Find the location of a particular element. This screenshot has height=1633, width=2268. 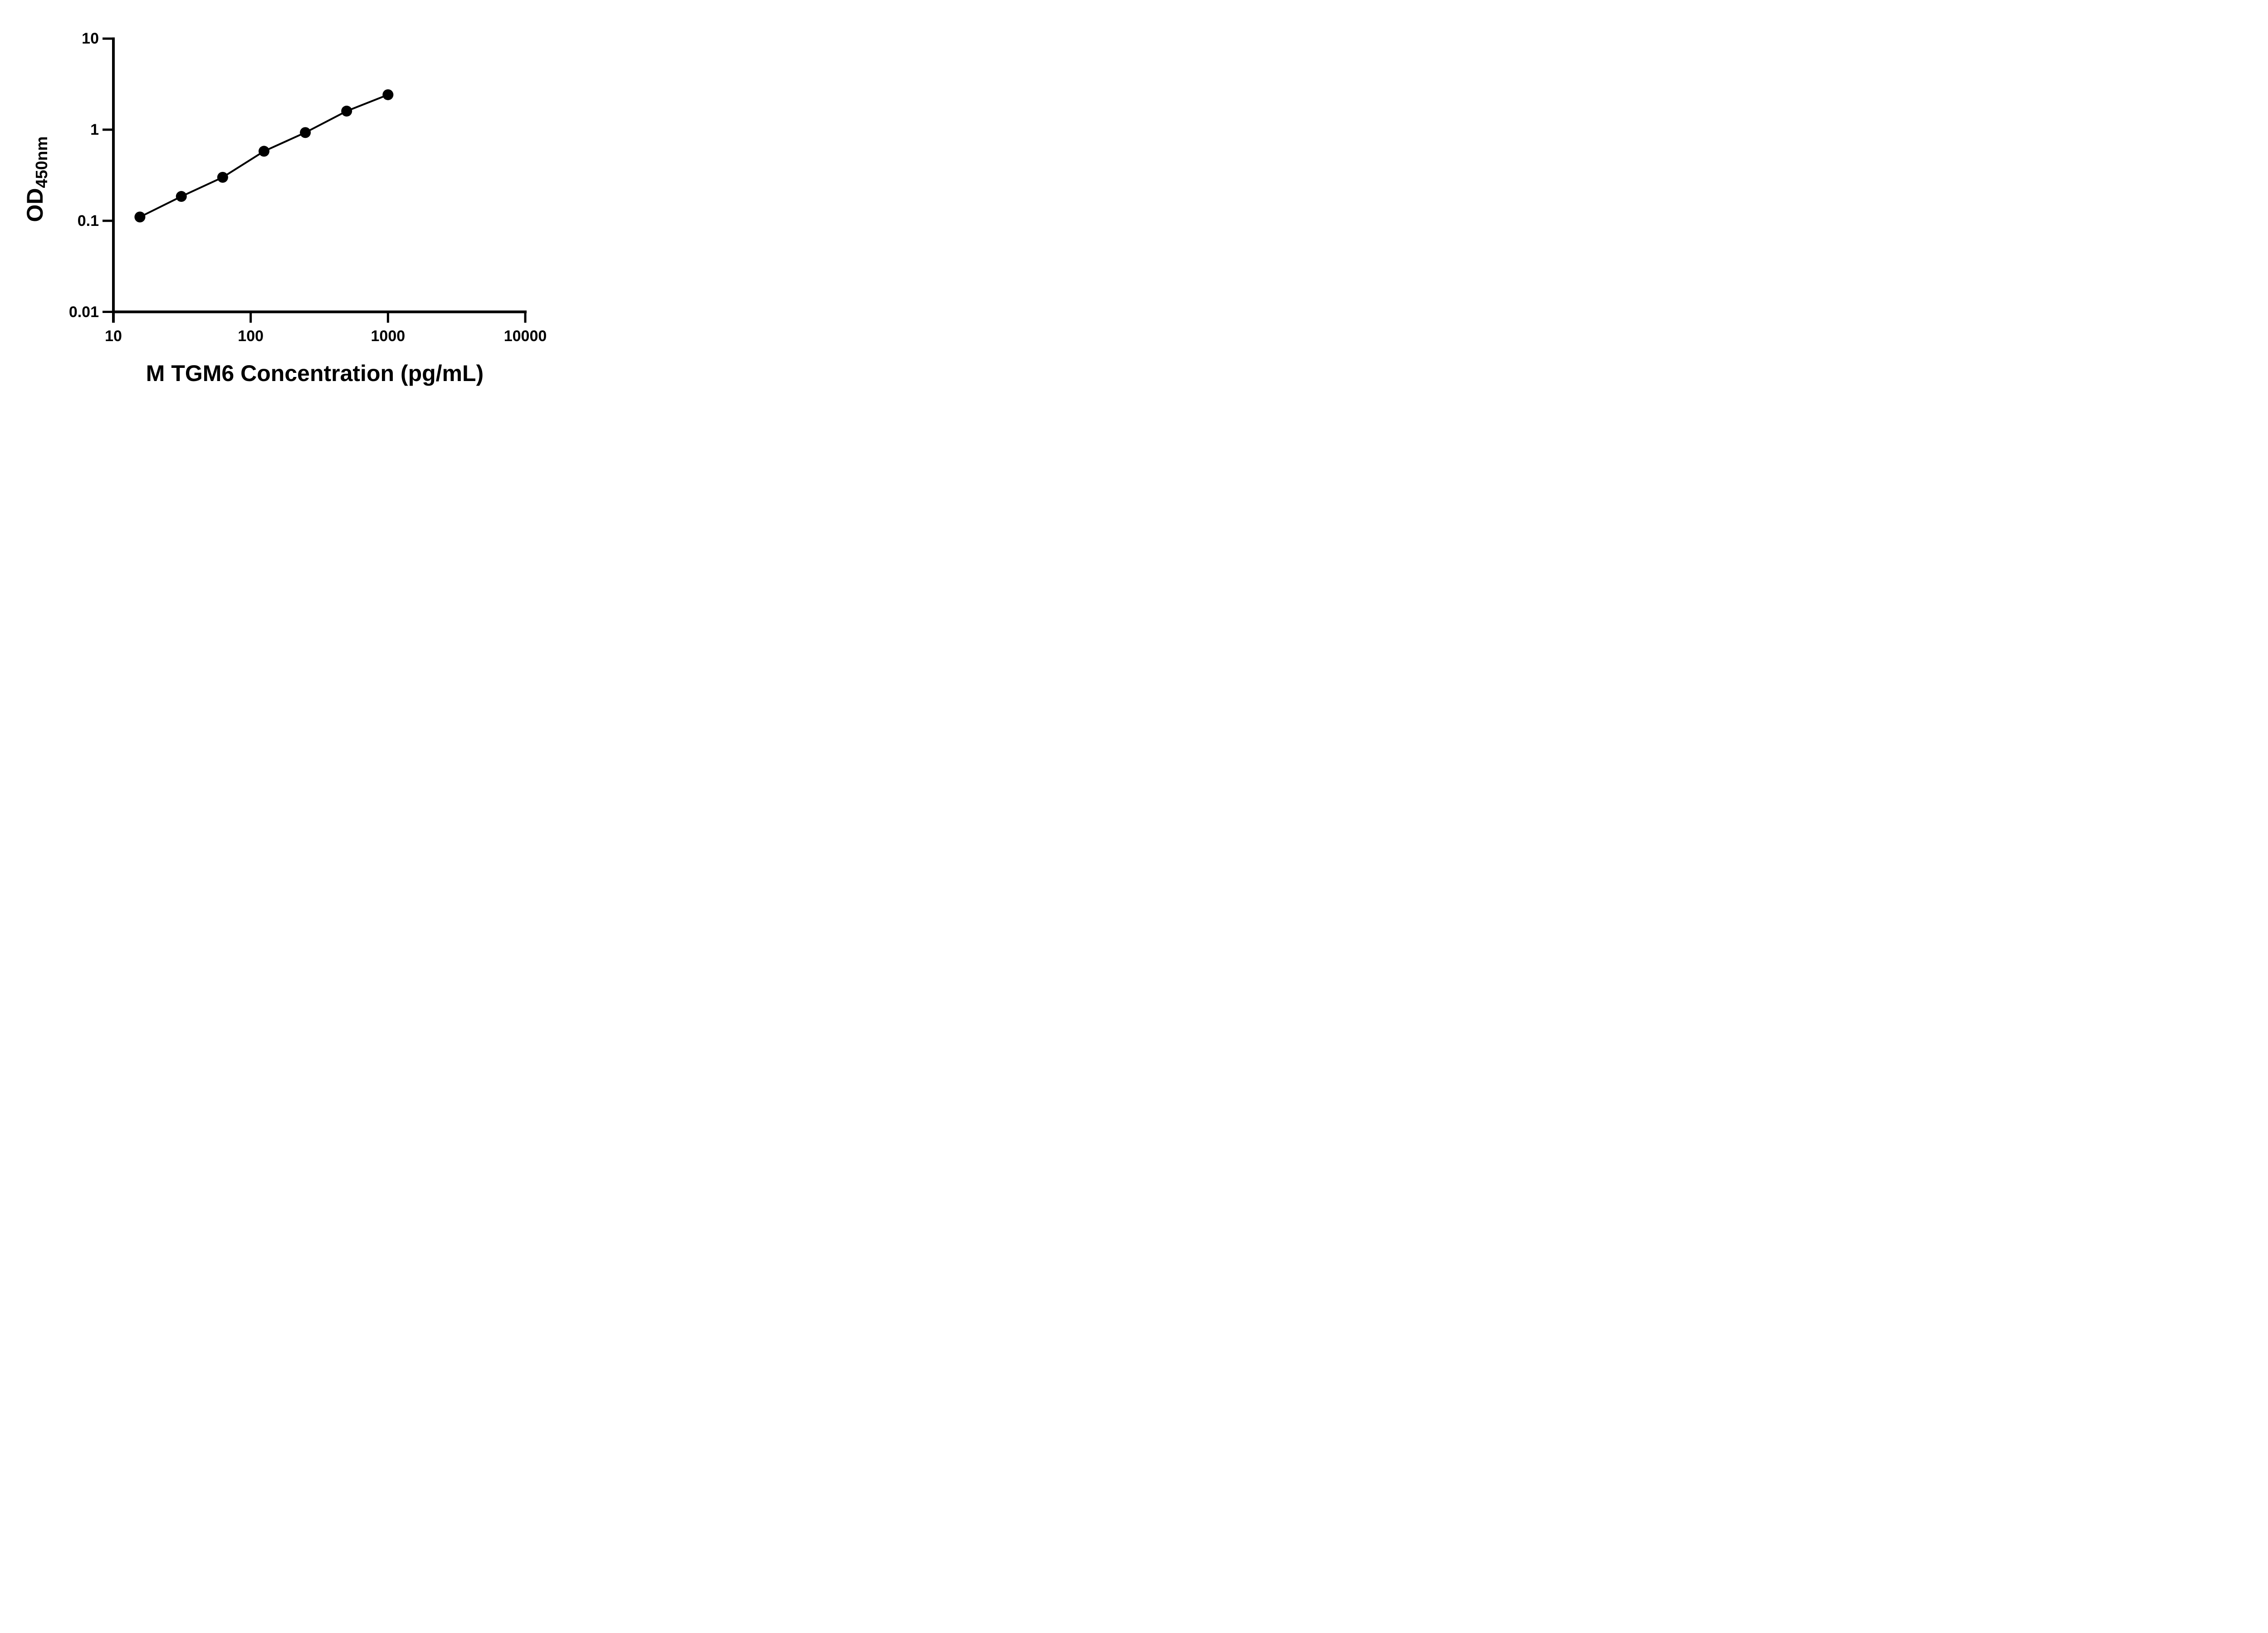

x-axis-title: M TGM6 Concentration (pg/mL) is located at coordinates (315, 373).